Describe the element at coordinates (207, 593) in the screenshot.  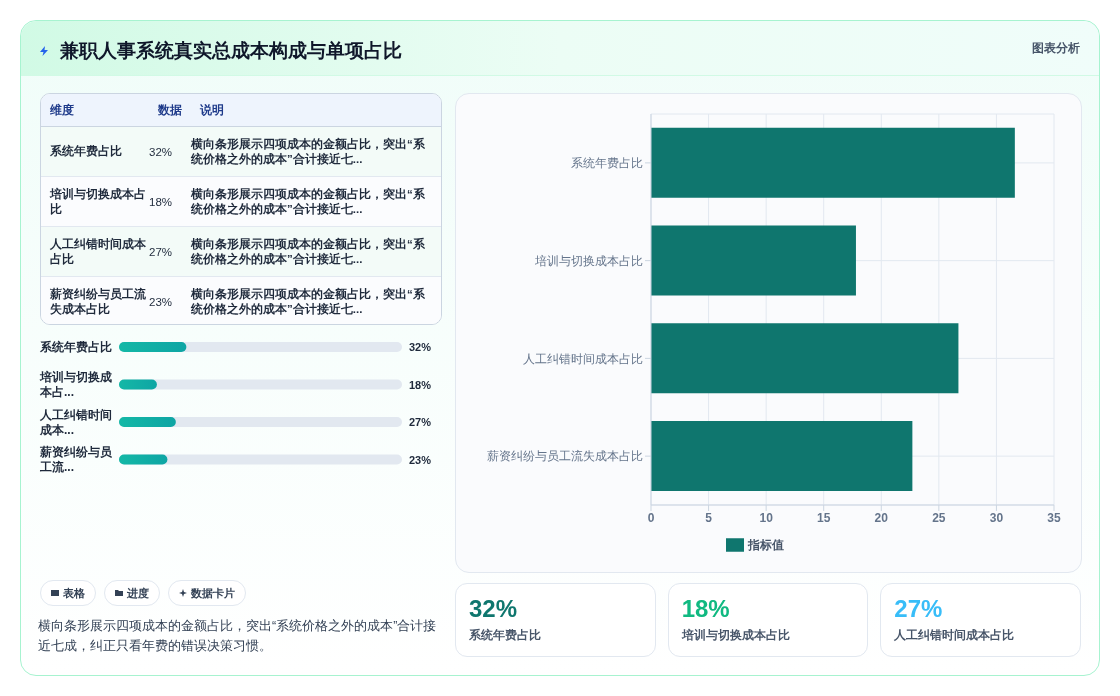
I see `text: 数据卡片` at that location.